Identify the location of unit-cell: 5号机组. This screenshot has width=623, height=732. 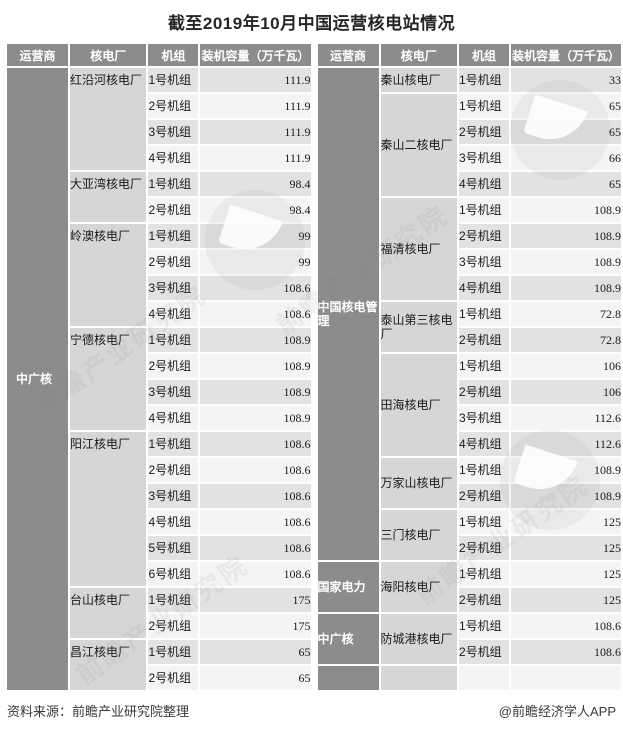
(173, 548).